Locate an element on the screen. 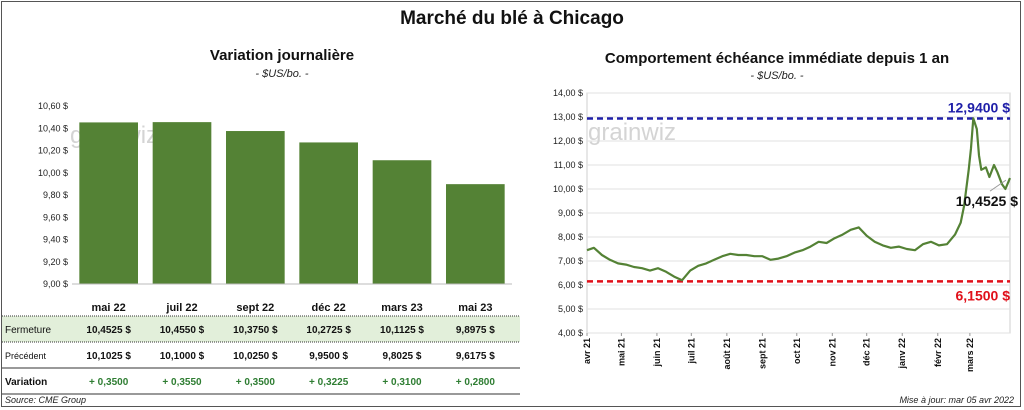 The width and height of the screenshot is (1024, 410). bar-y-tick-label: 9,40 $ is located at coordinates (55, 240).